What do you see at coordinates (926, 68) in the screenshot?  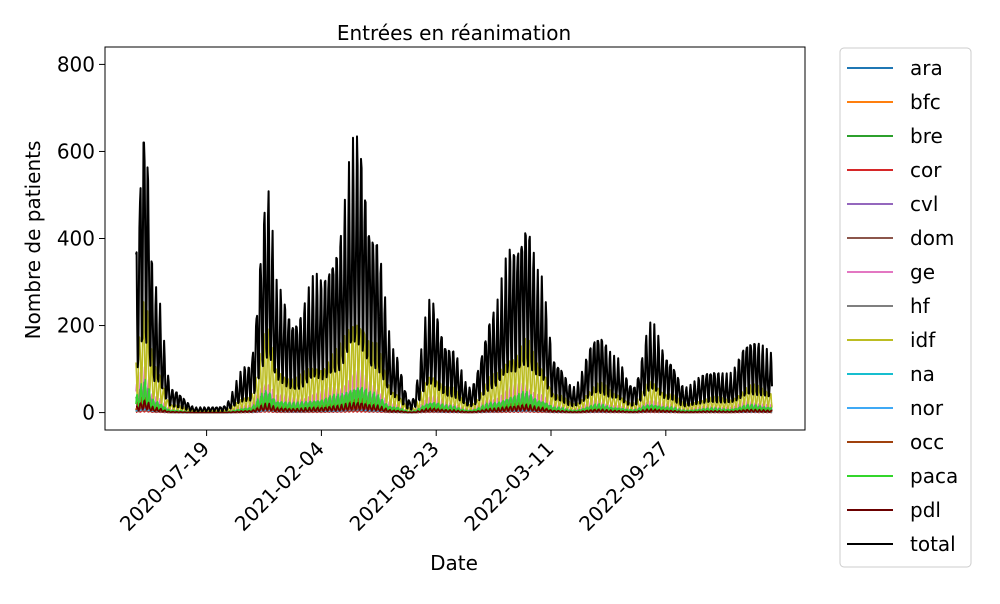 I see `legend-label-ara: ara` at bounding box center [926, 68].